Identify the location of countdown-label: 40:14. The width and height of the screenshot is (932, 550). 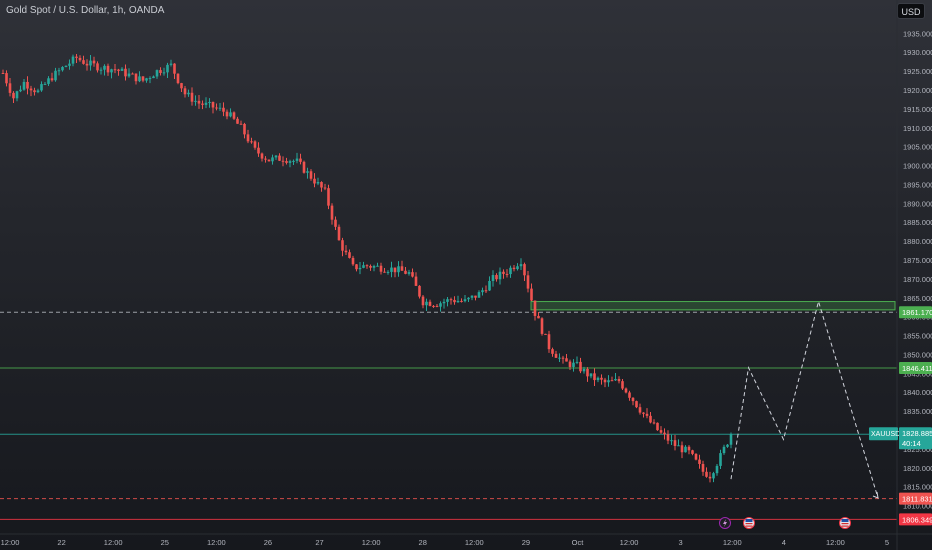
(911, 443).